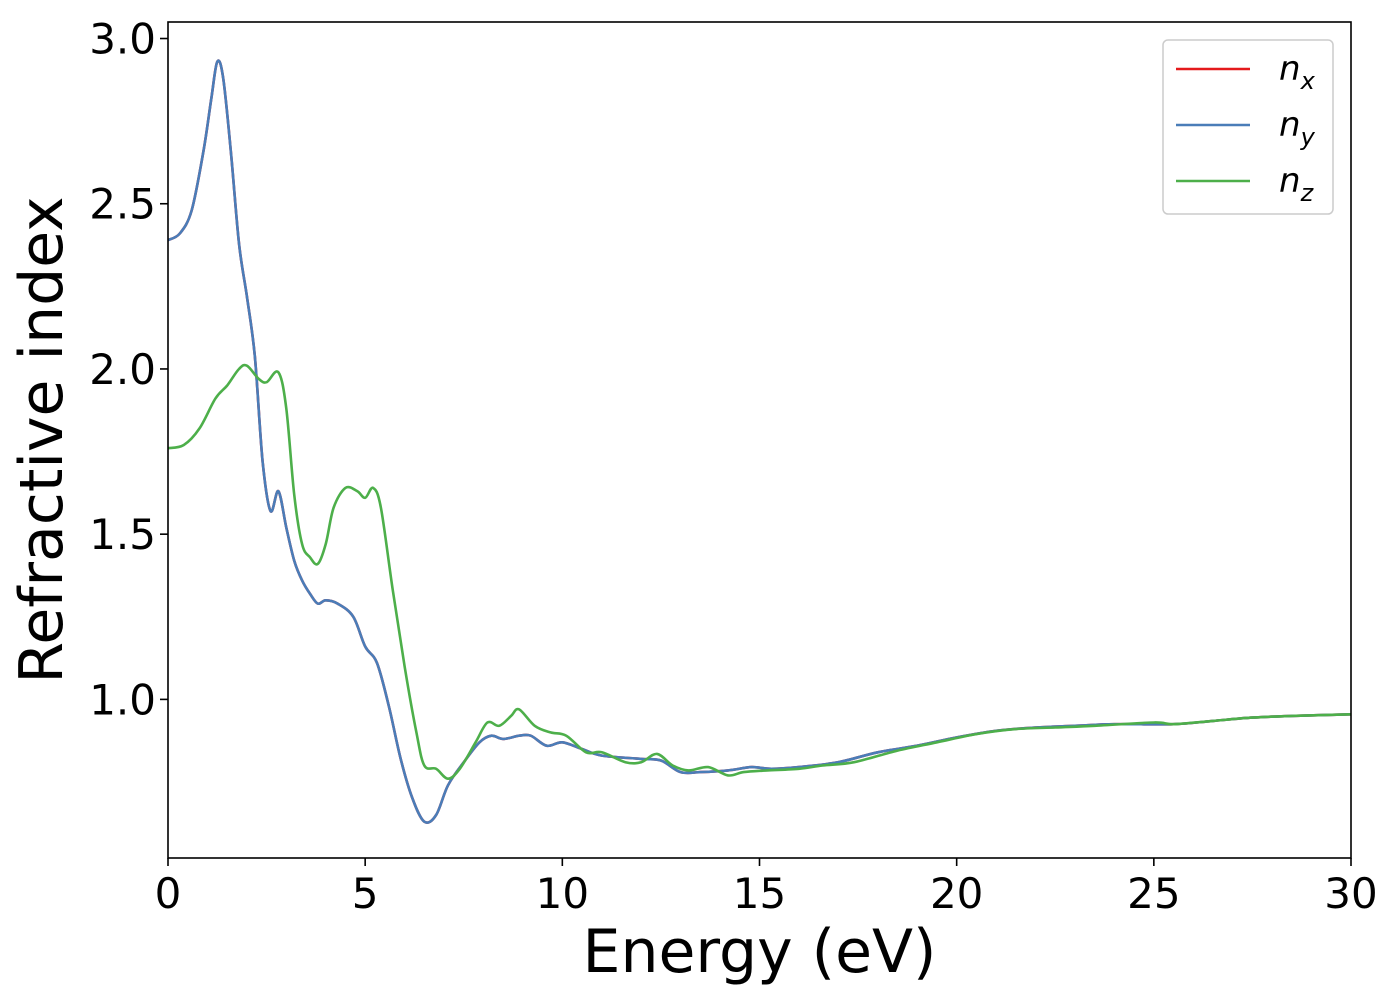  What do you see at coordinates (168, 893) in the screenshot?
I see `x-tick-label: 0` at bounding box center [168, 893].